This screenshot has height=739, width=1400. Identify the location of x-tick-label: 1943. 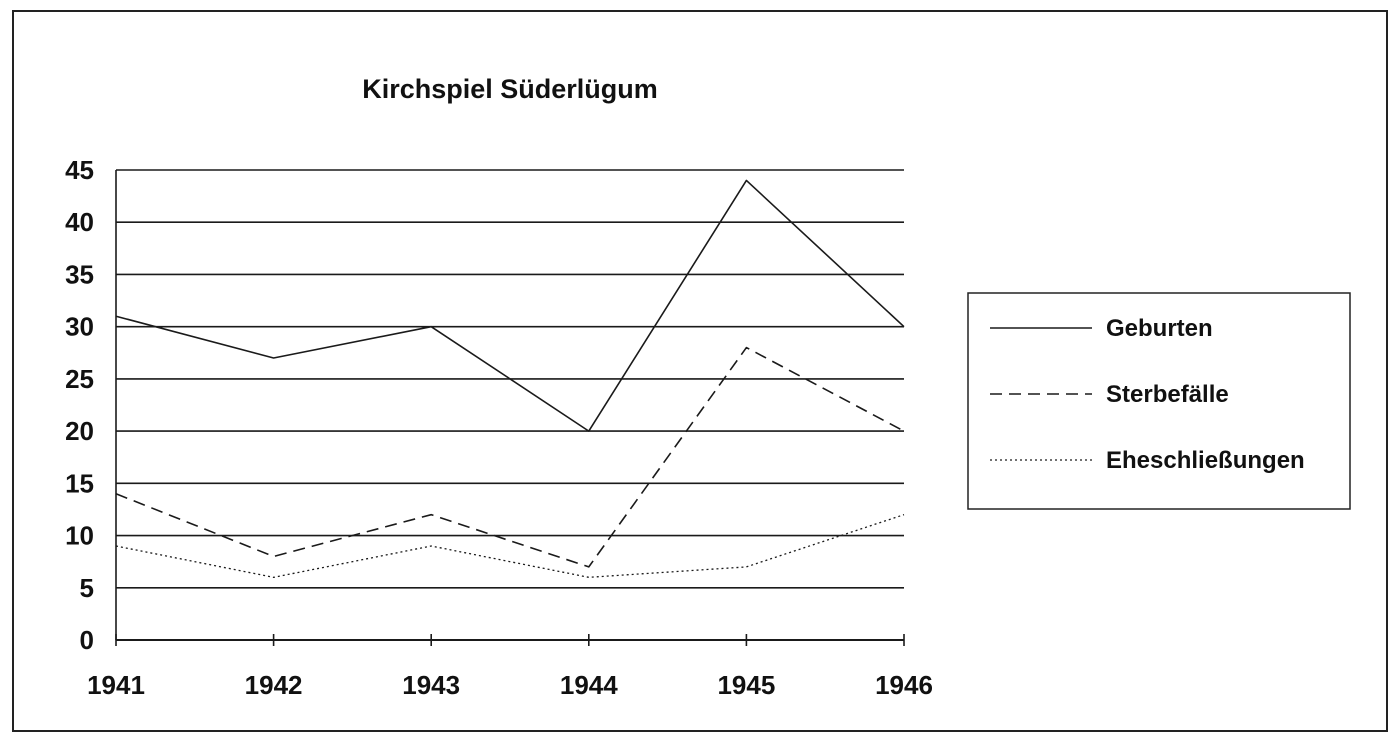
(431, 685).